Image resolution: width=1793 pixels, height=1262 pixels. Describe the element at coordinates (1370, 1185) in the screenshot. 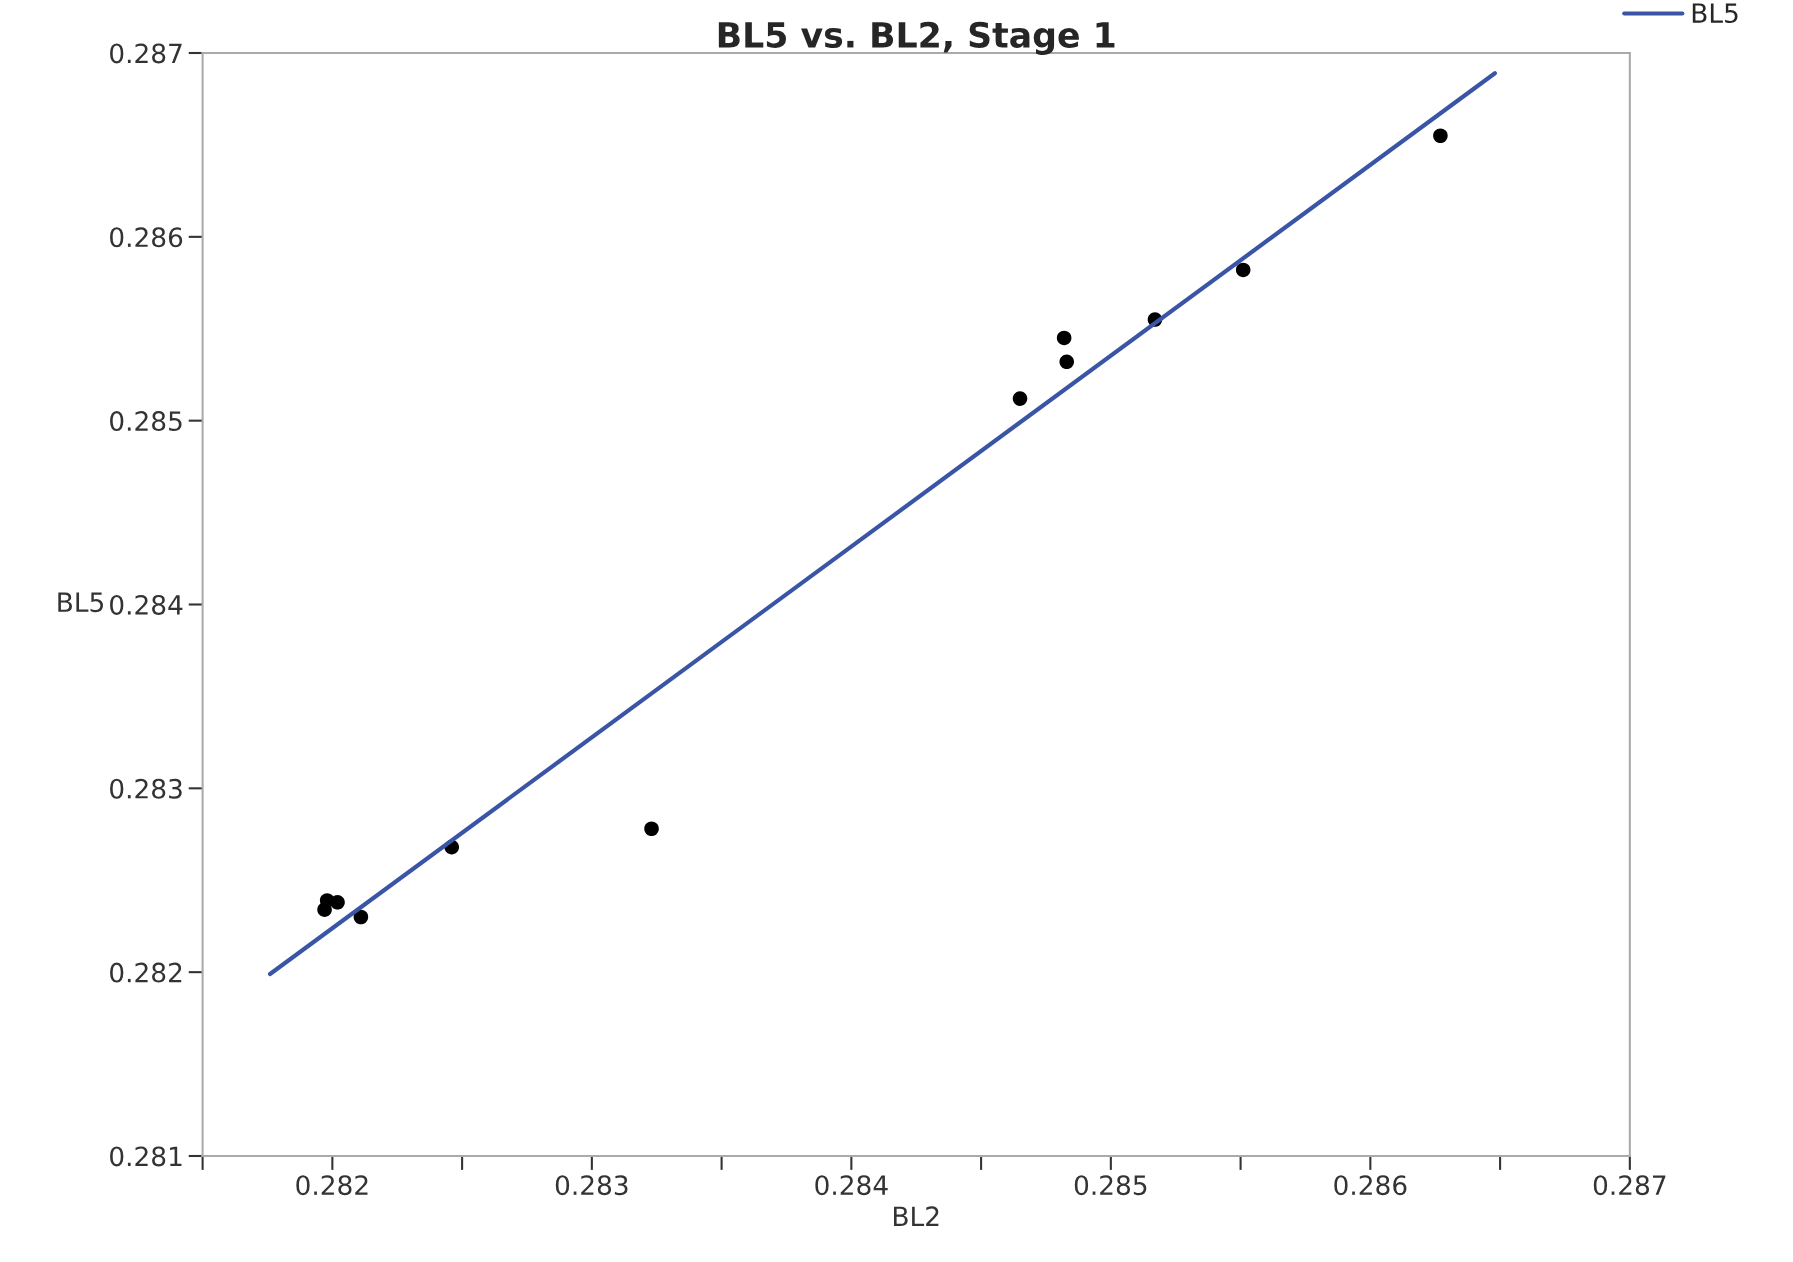

I see `x-tick-label: 0.286` at that location.